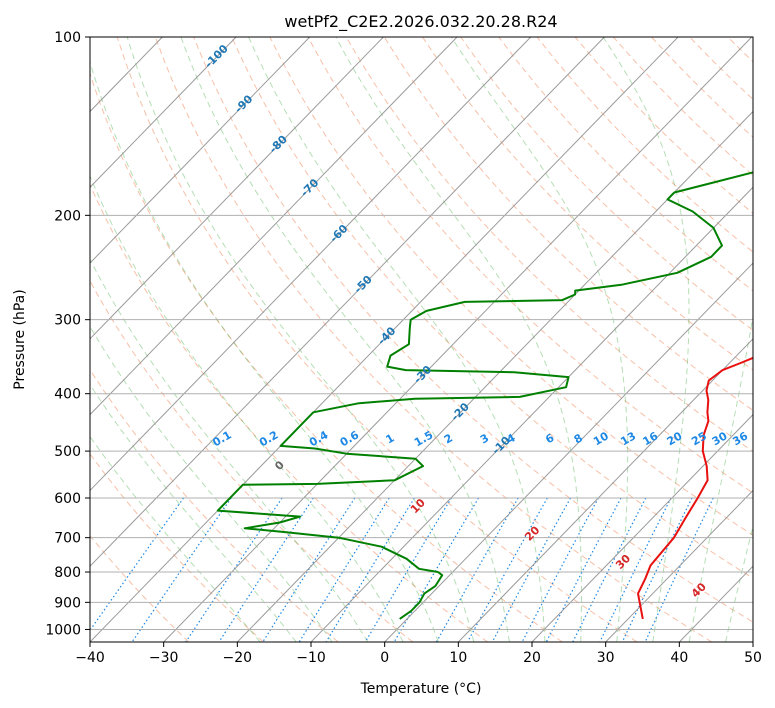  What do you see at coordinates (67, 321) in the screenshot?
I see `y-tick-label: 300` at bounding box center [67, 321].